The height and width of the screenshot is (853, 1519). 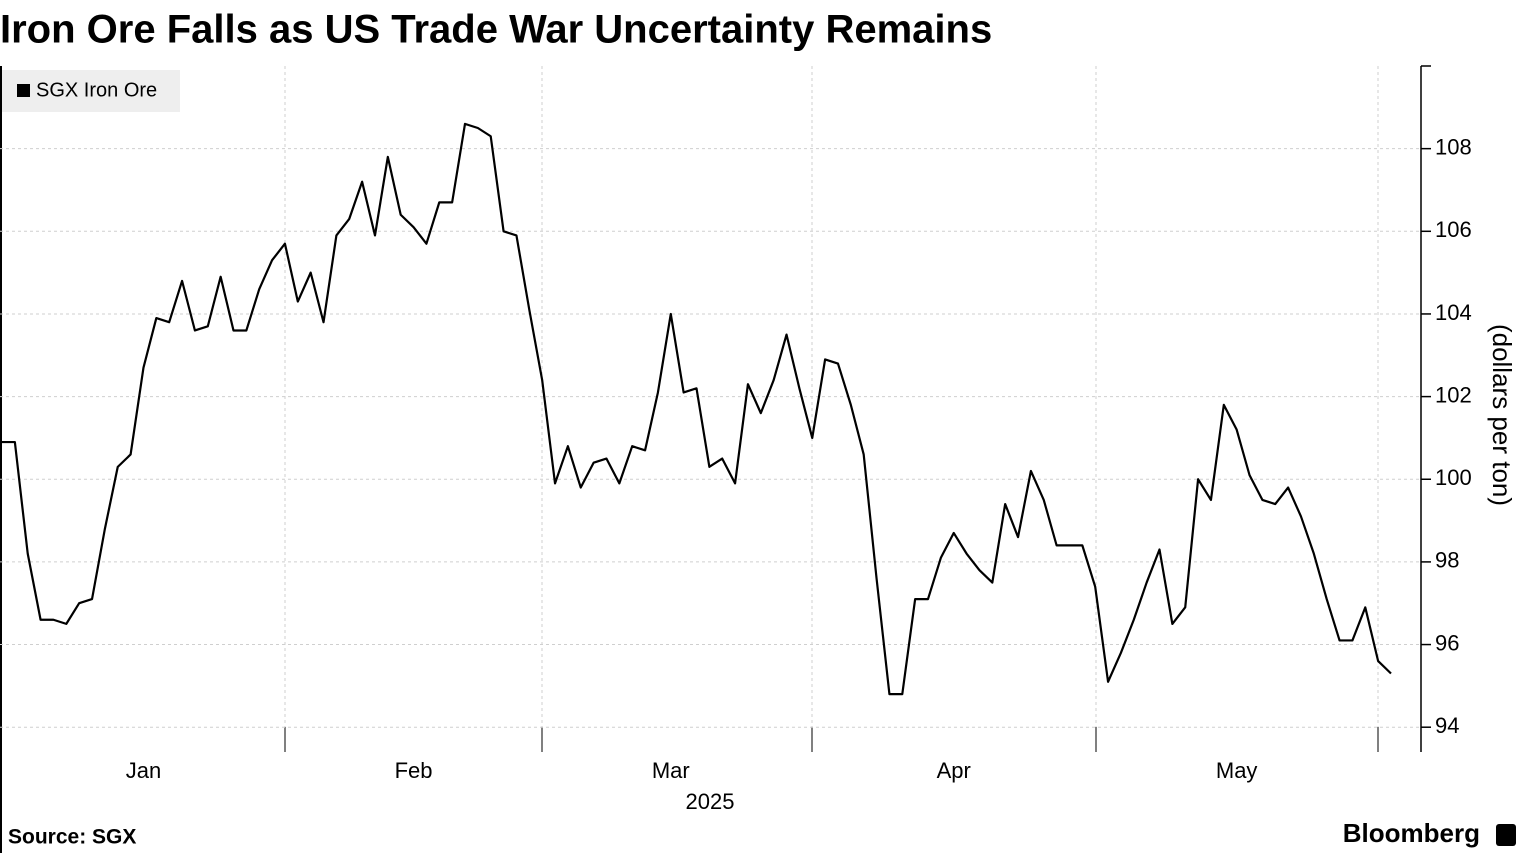 What do you see at coordinates (1447, 560) in the screenshot?
I see `y-tick-label: 98` at bounding box center [1447, 560].